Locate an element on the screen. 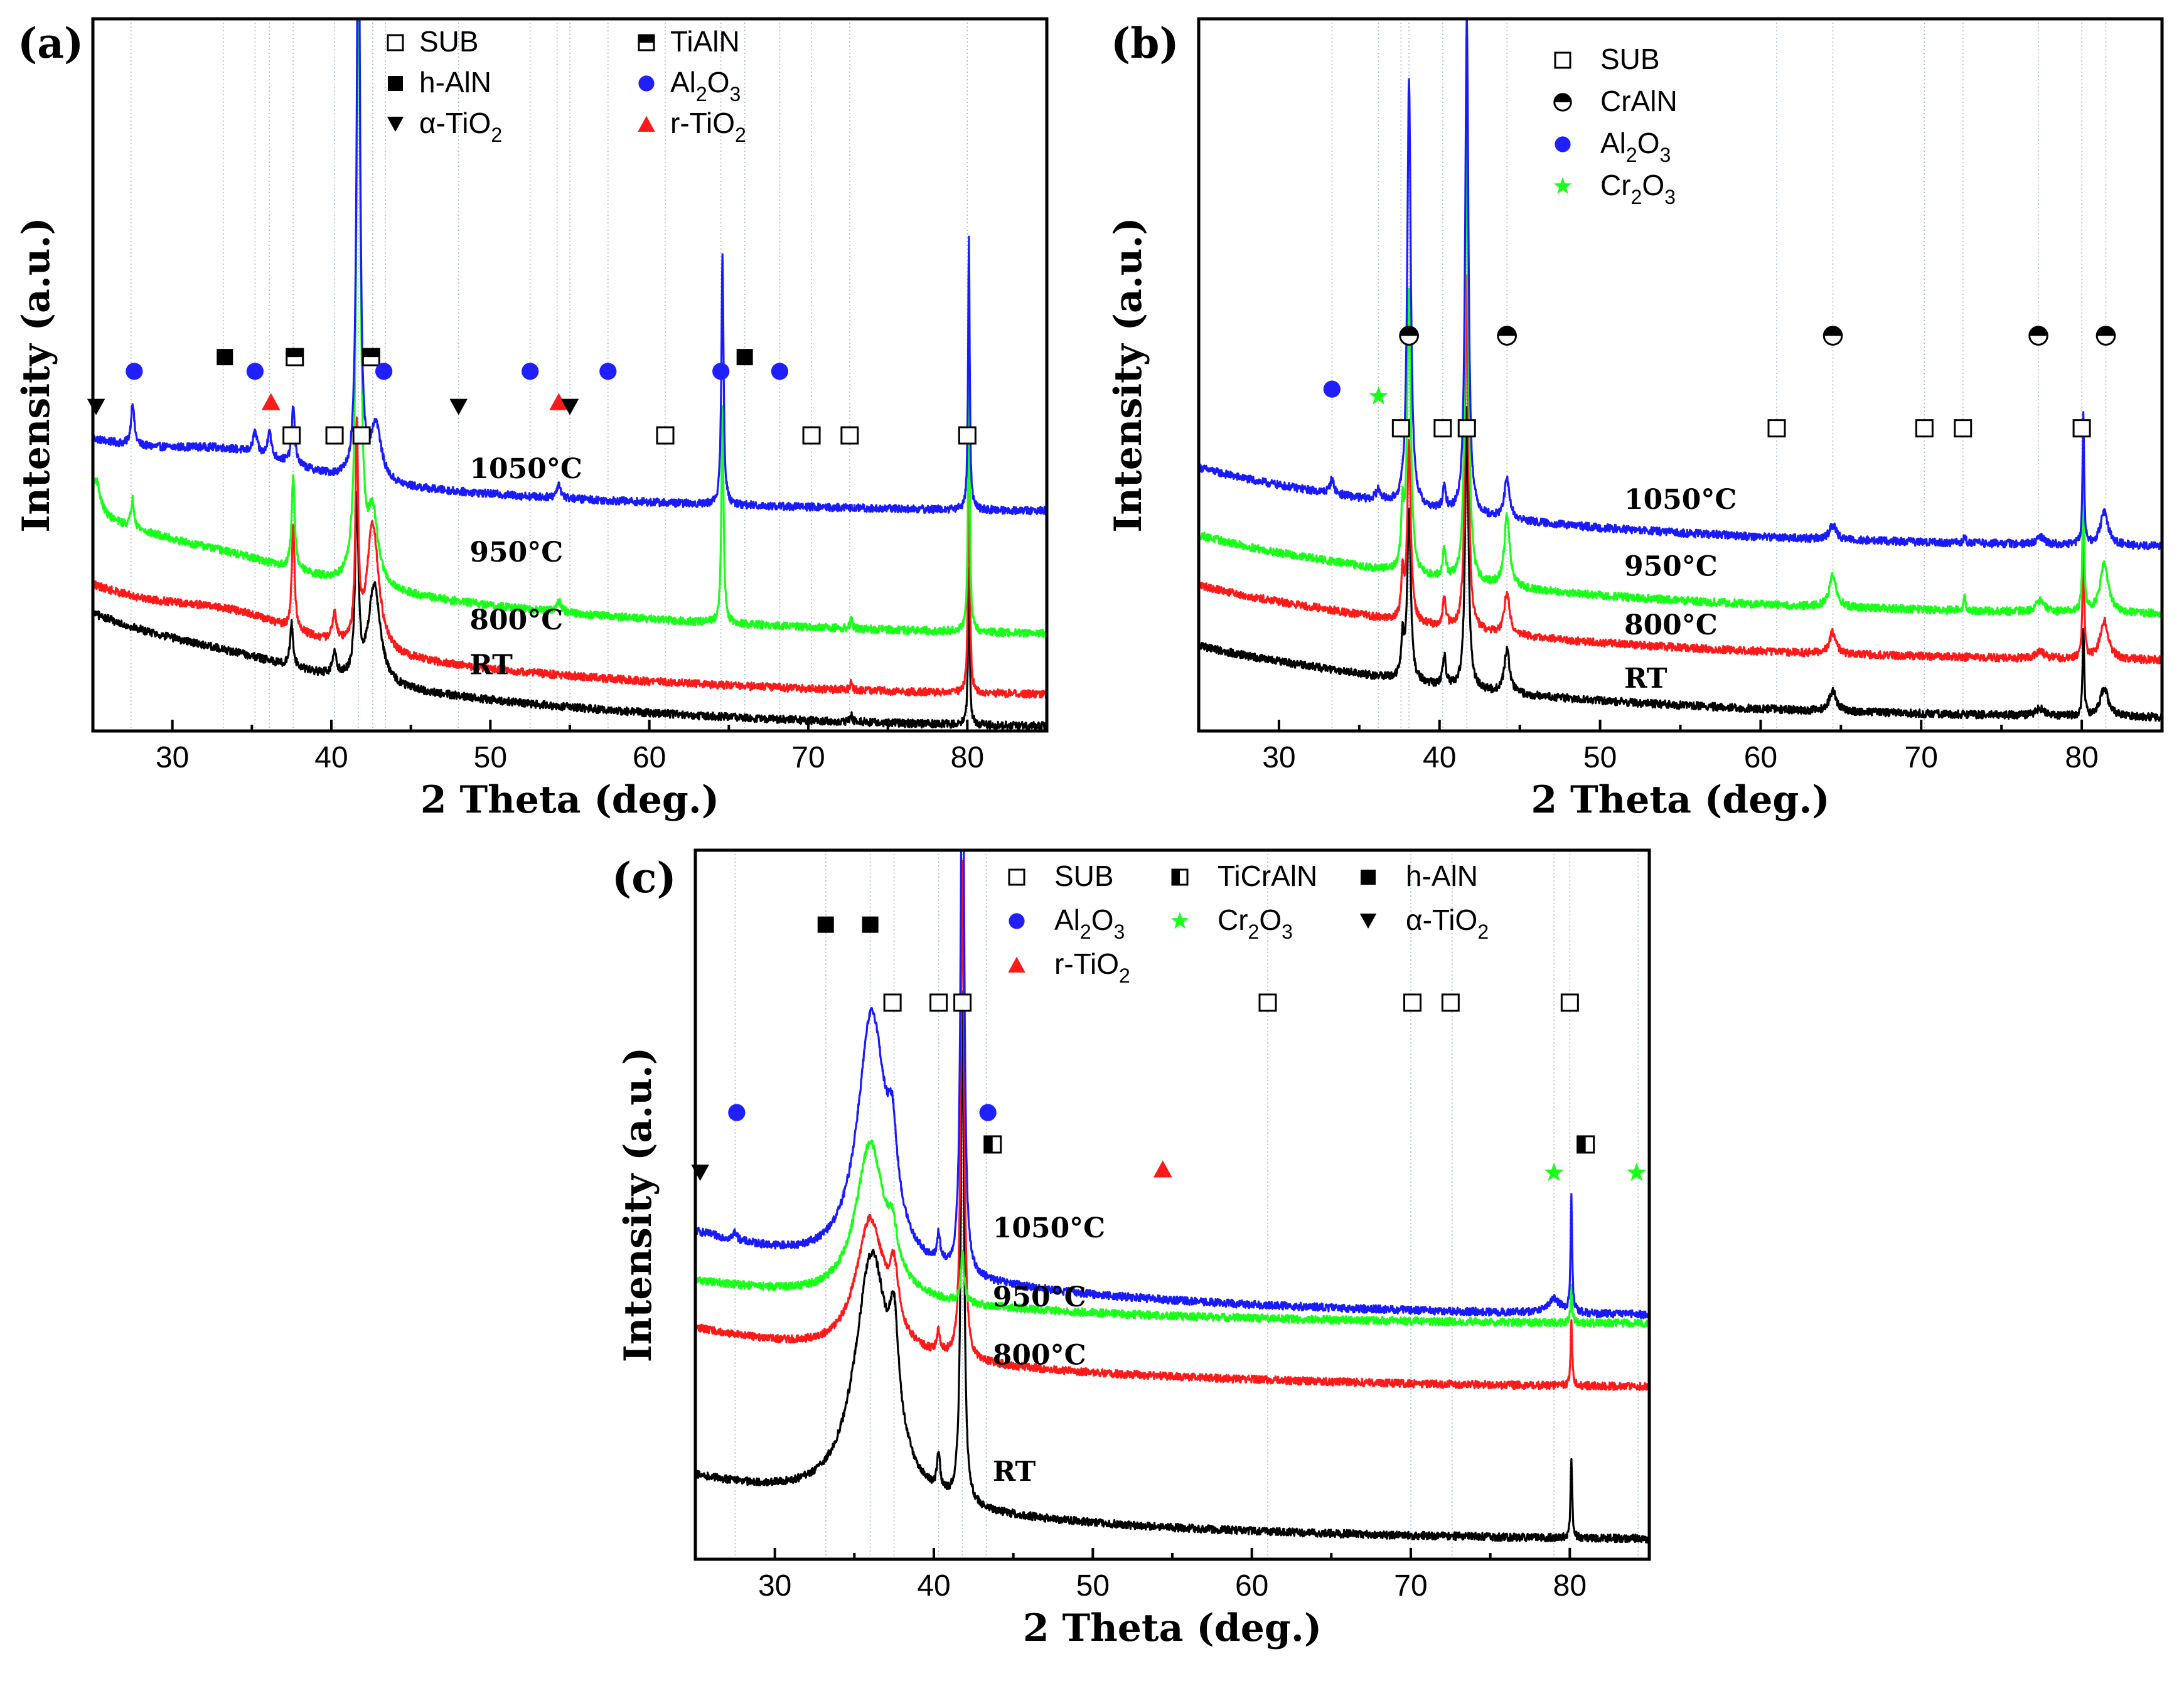 This screenshot has width=2184, height=1691. panel-label: (c) is located at coordinates (645, 878).